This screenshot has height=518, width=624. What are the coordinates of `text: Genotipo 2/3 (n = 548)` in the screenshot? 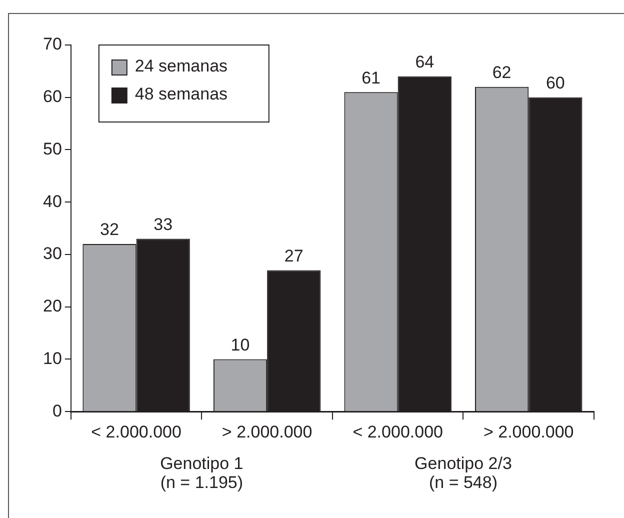 It's located at (463, 473).